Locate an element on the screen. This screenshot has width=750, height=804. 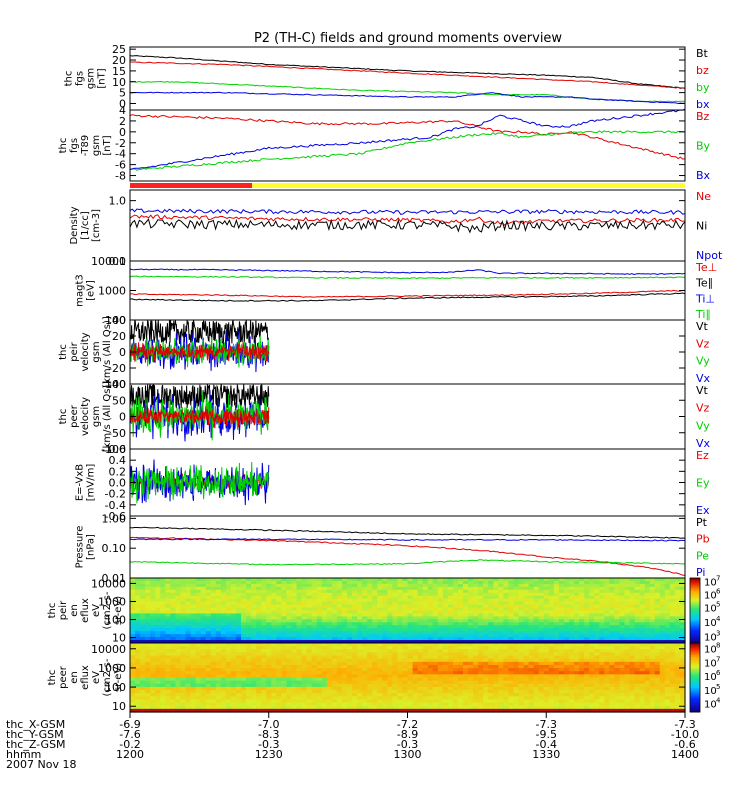
y-tick-label: 20 is located at coordinates (119, 336).